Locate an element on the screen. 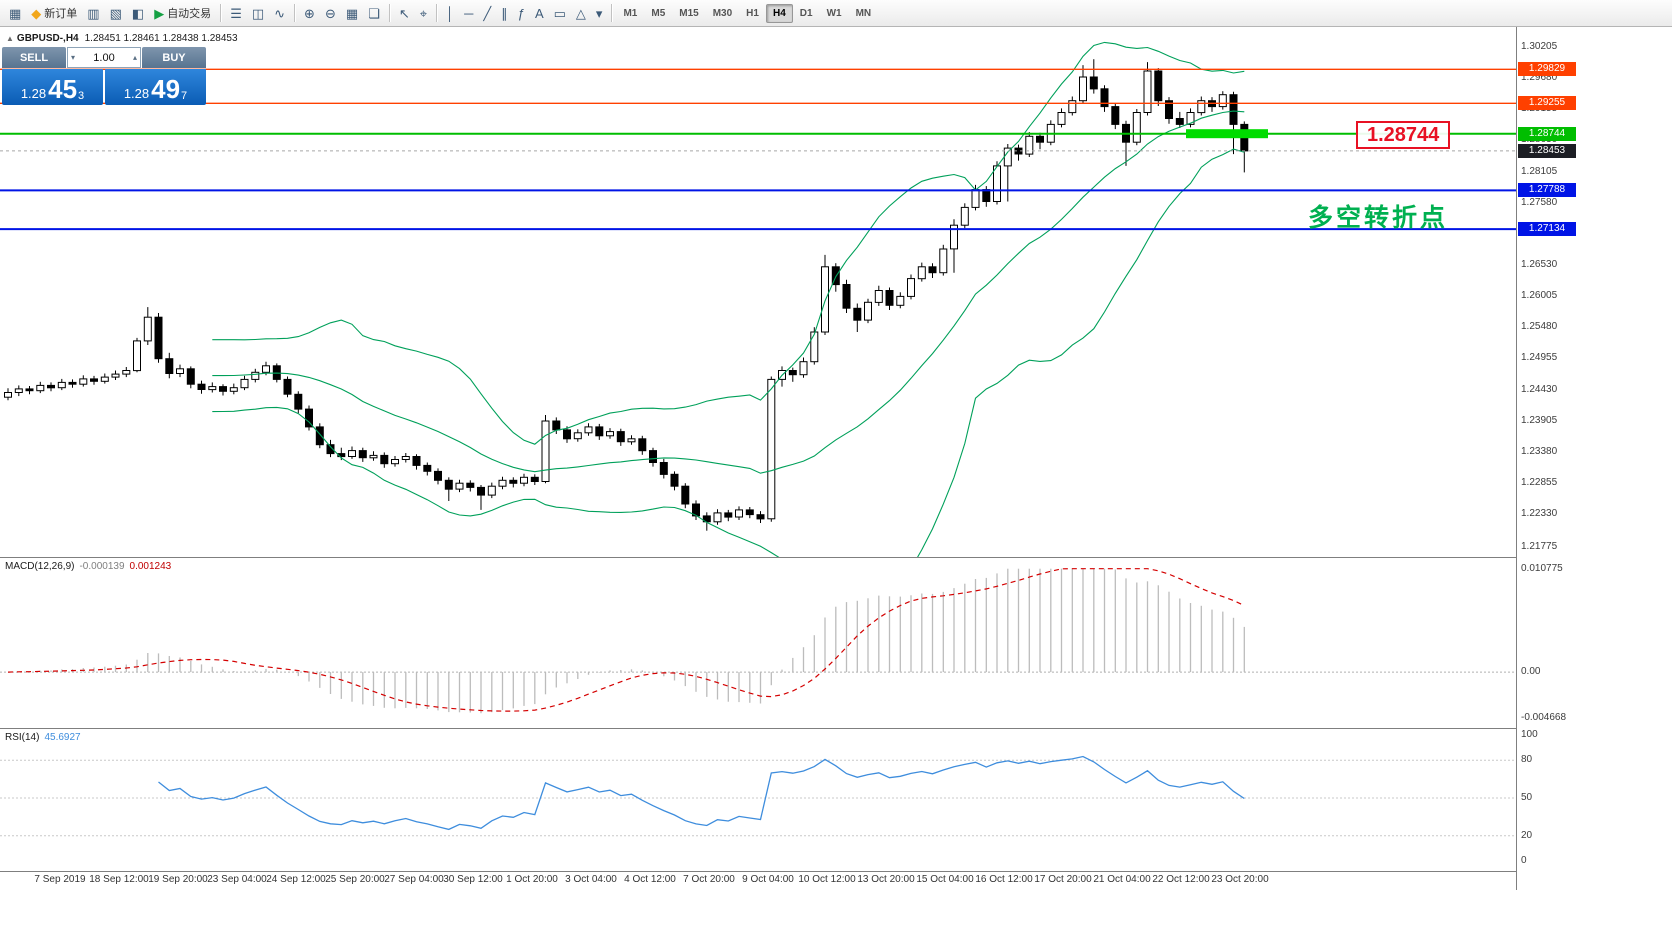 Image resolution: width=1672 pixels, height=949 pixels. new-order-button: ◆ 新订单 is located at coordinates (54, 13).